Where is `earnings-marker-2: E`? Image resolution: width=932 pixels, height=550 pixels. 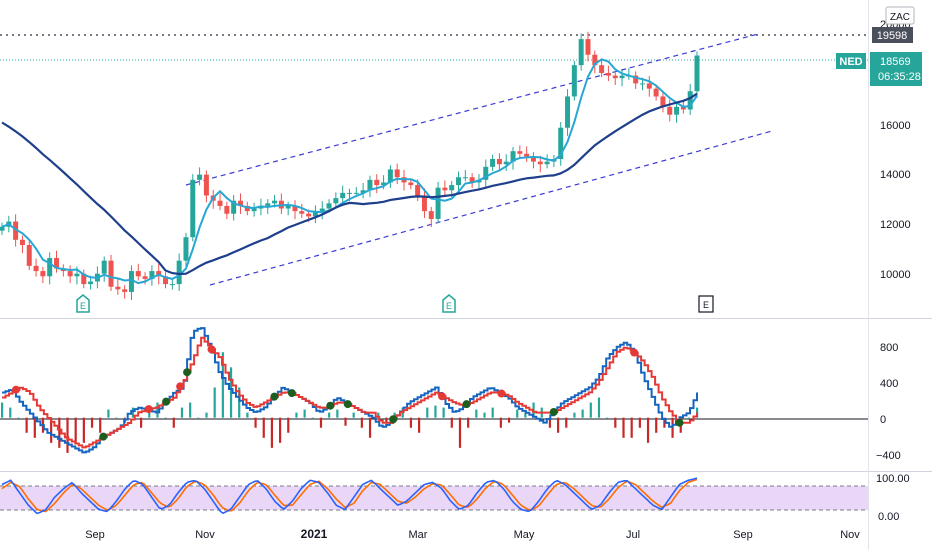 earnings-marker-2: E is located at coordinates (449, 303).